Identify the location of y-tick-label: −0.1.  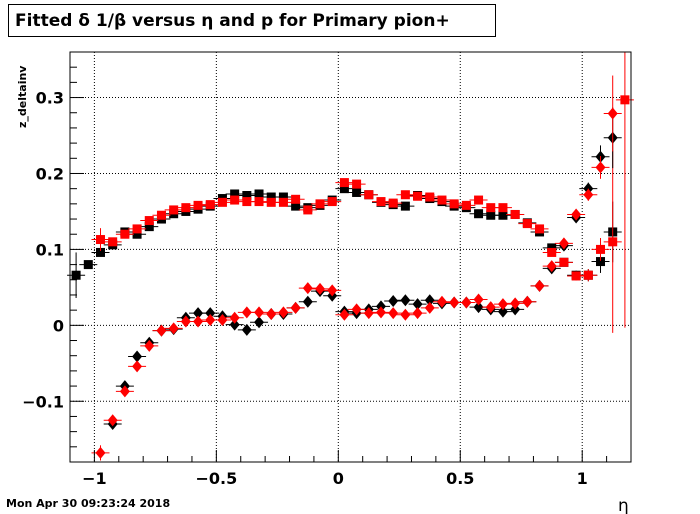
(43, 401).